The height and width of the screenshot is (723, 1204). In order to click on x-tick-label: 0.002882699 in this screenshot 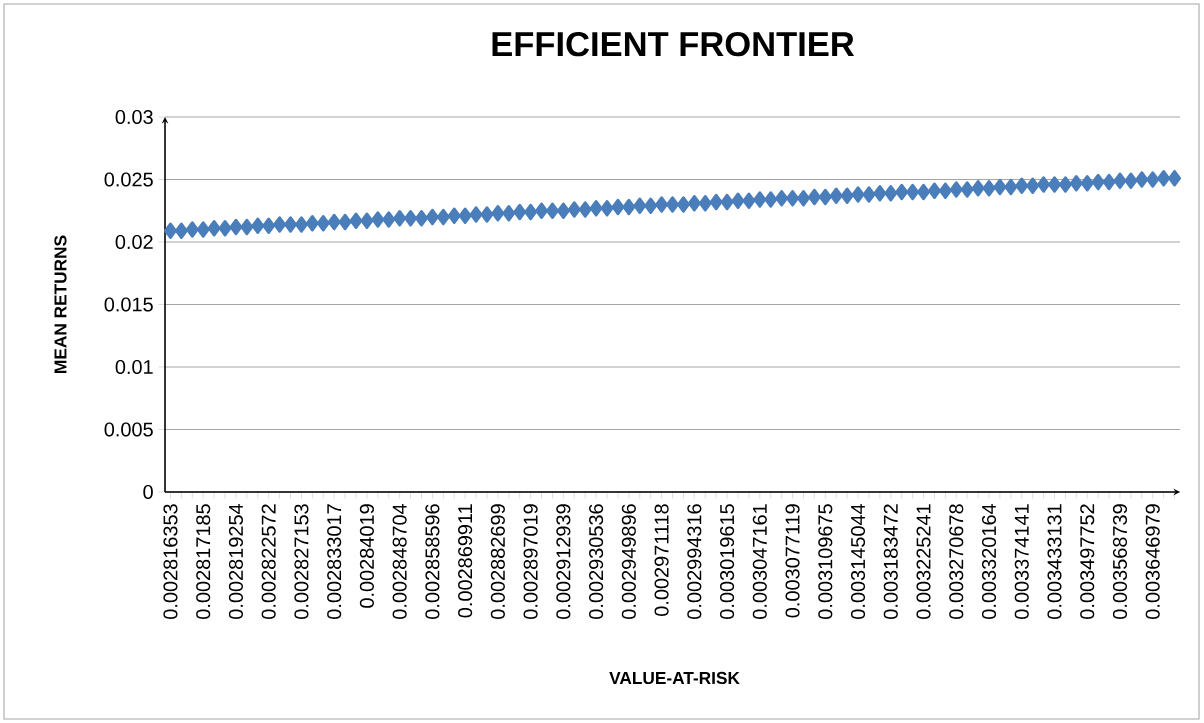, I will do `click(497, 561)`.